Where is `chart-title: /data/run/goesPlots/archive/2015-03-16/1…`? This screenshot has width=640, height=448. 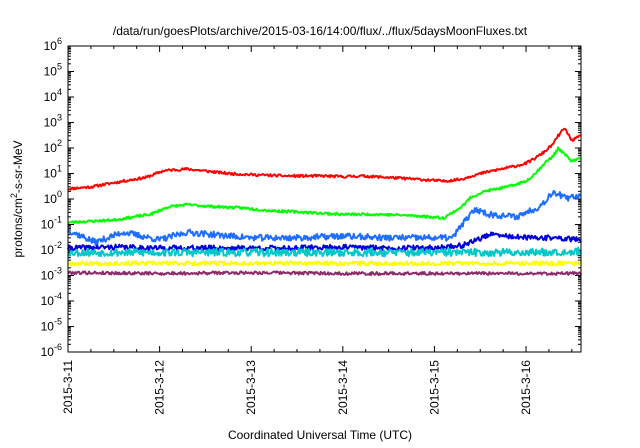 chart-title: /data/run/goesPlots/archive/2015-03-16/1… is located at coordinates (320, 31).